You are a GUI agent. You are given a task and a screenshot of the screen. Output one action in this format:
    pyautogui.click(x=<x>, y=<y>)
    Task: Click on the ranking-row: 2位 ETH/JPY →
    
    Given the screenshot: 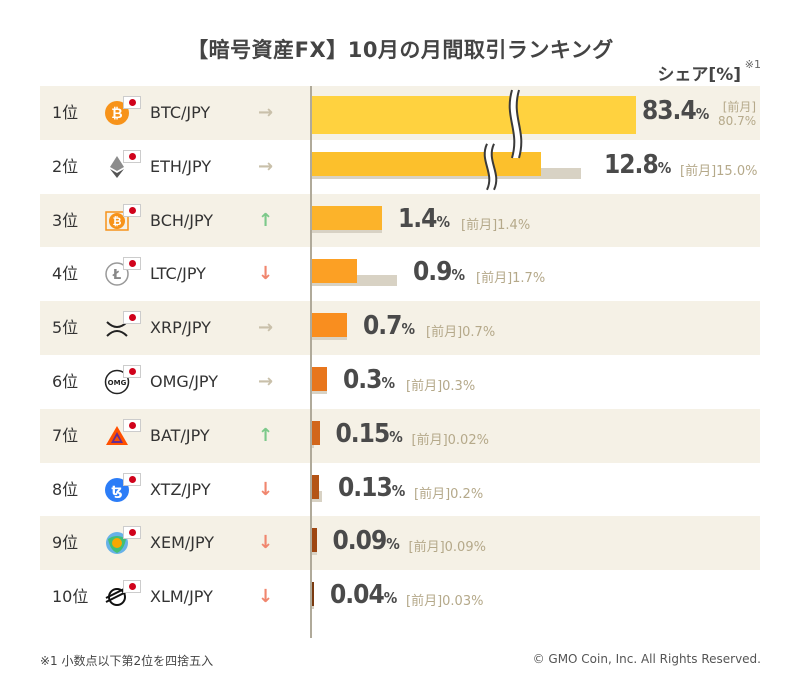 What is the action you would take?
    pyautogui.click(x=400, y=167)
    